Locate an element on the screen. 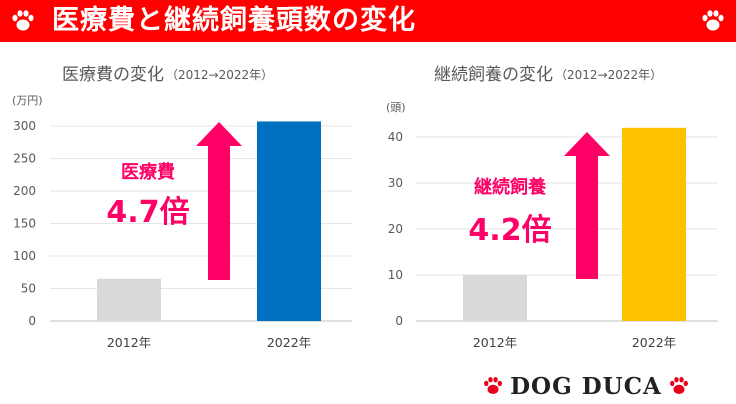  chart-title: 医療費の変化 is located at coordinates (113, 75).